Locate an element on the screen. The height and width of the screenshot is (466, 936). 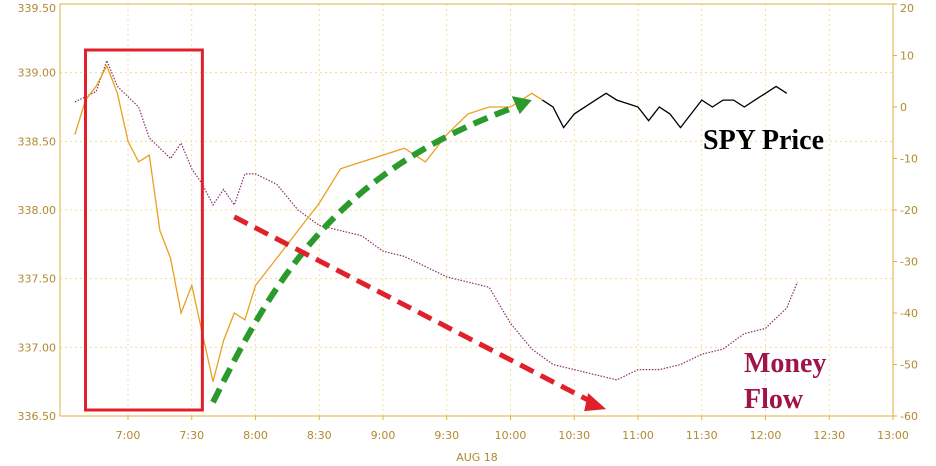
y-right-tick-label: 10 is located at coordinates (907, 56).